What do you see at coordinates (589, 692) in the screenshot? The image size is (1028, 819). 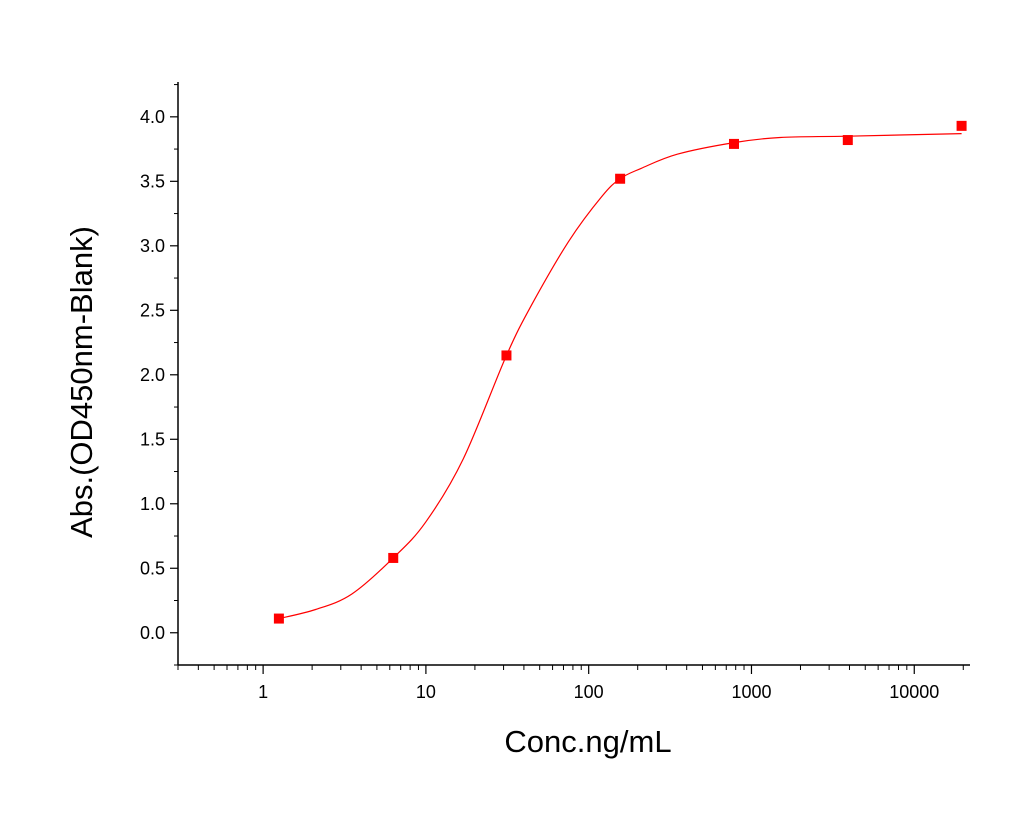 I see `x-tick-label: 100` at bounding box center [589, 692].